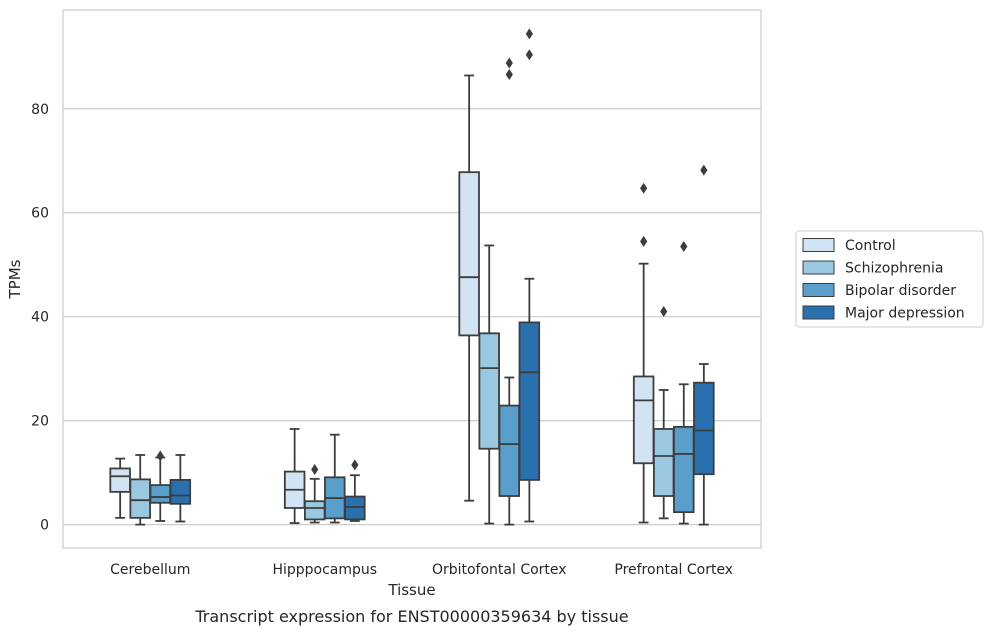 This screenshot has width=993, height=634. I want to click on x-tick-label: Hipppocampus, so click(324, 570).